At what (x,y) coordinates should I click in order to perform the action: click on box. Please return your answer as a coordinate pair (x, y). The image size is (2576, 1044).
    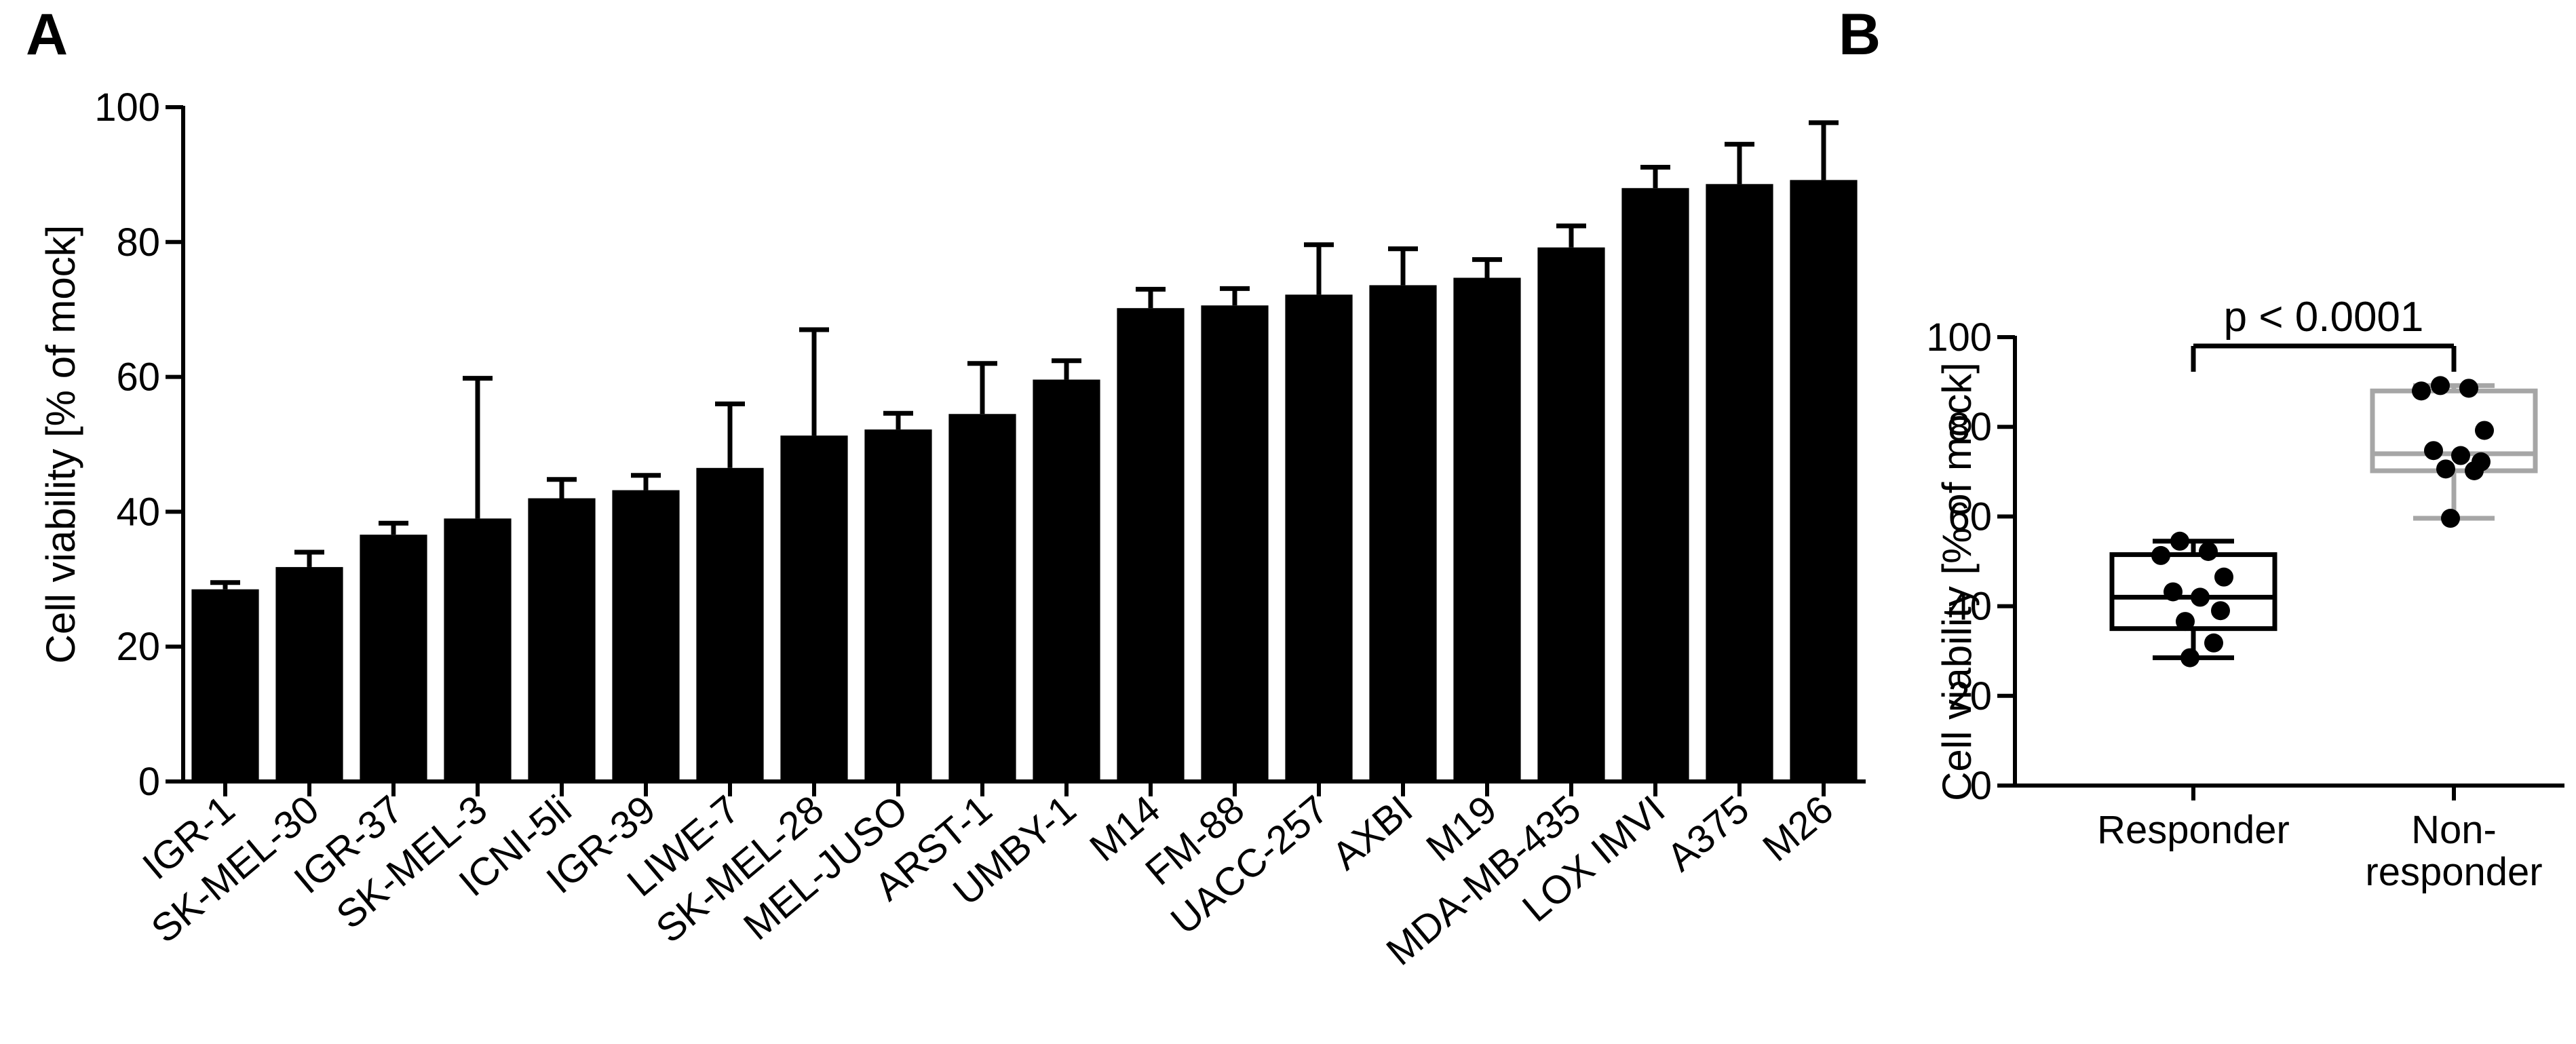
    Looking at the image, I should click on (2193, 592).